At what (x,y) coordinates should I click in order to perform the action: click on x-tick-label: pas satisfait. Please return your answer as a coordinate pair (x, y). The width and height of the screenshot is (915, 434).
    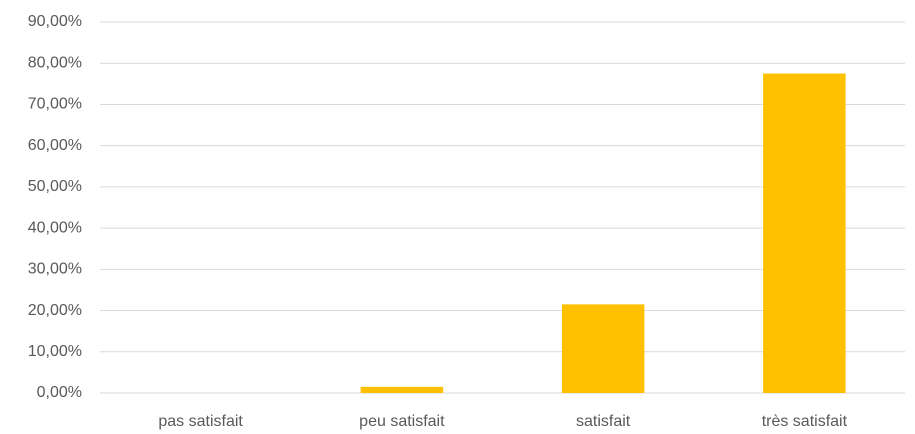
    Looking at the image, I should click on (200, 421).